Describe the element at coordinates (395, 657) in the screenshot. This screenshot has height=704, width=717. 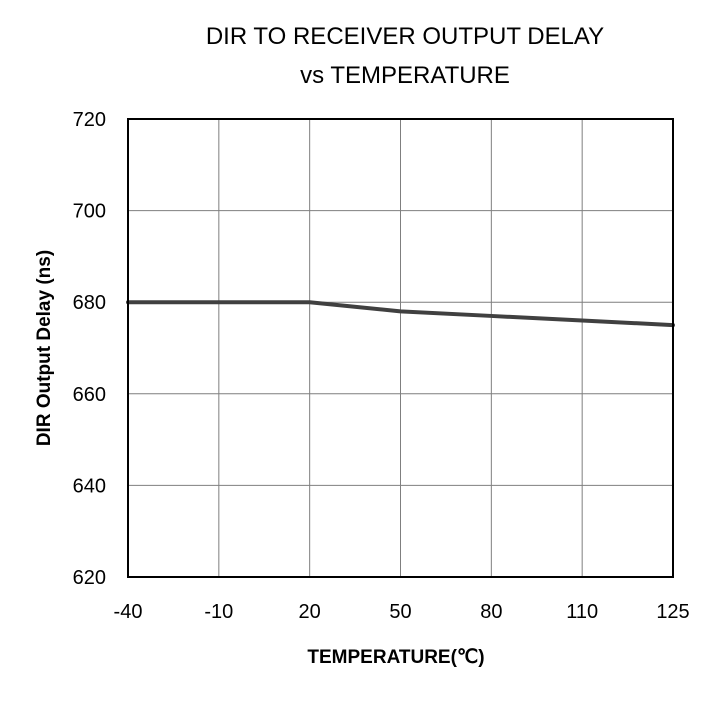
I see `x-axis-title: TEMPERATURE(℃)` at that location.